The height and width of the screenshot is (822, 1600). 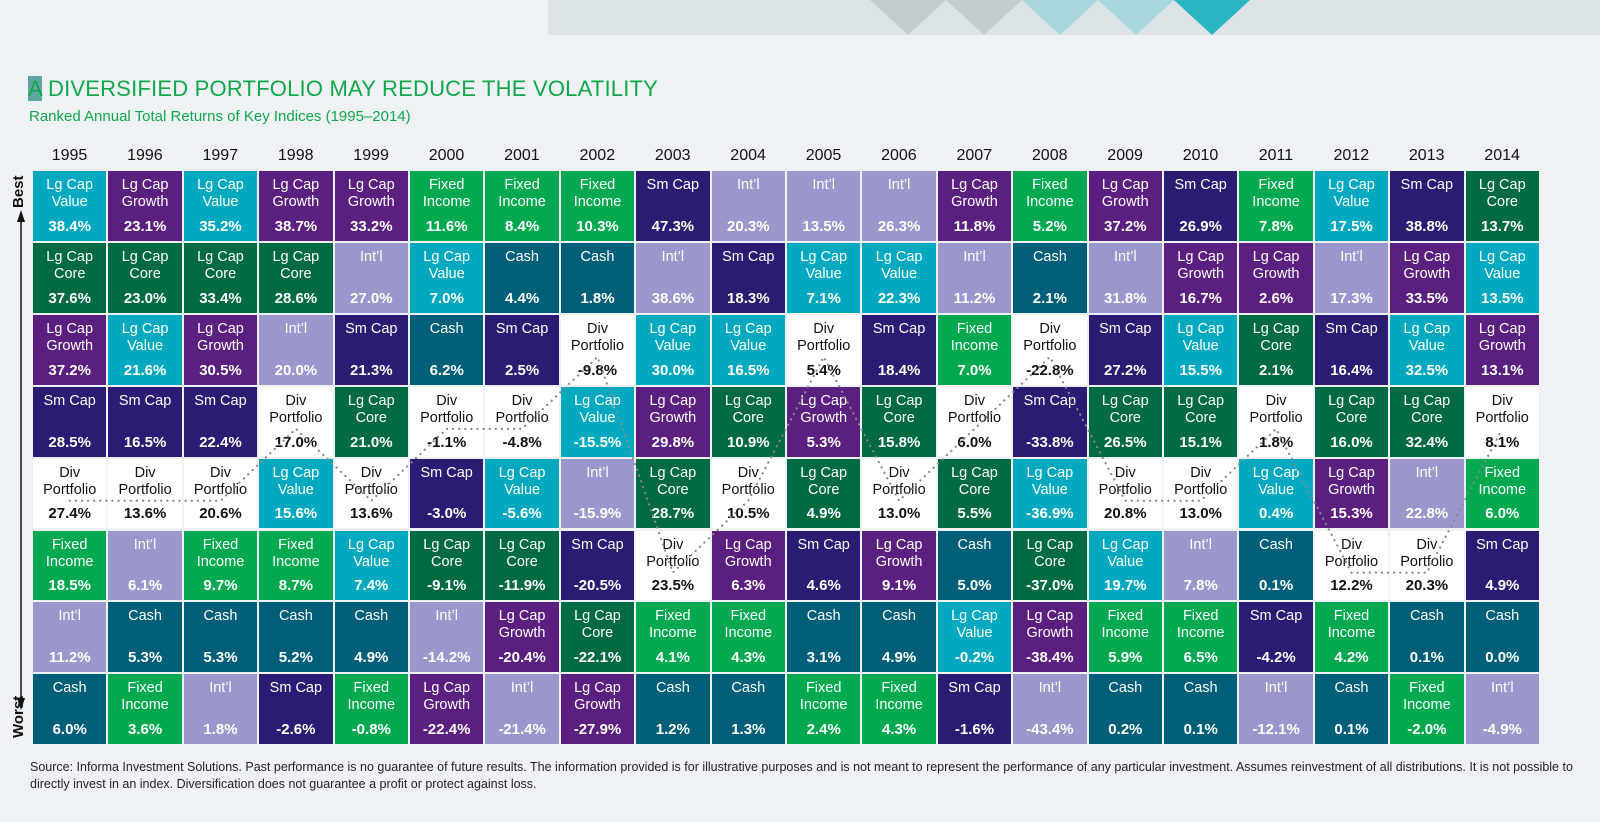 I want to click on cell-lcg: Lg Cap Growth -27.9%, so click(x=597, y=709).